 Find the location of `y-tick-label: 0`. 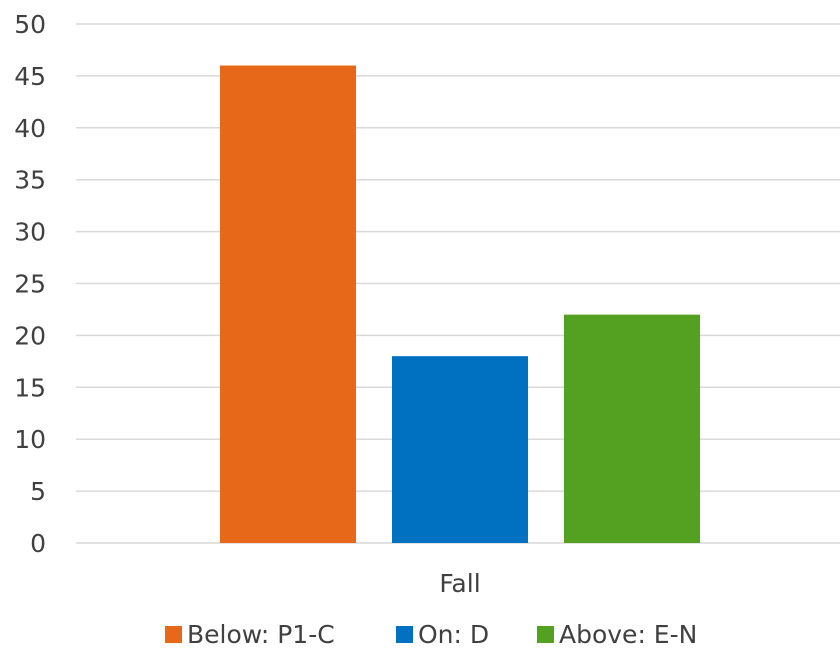

y-tick-label: 0 is located at coordinates (38, 543).